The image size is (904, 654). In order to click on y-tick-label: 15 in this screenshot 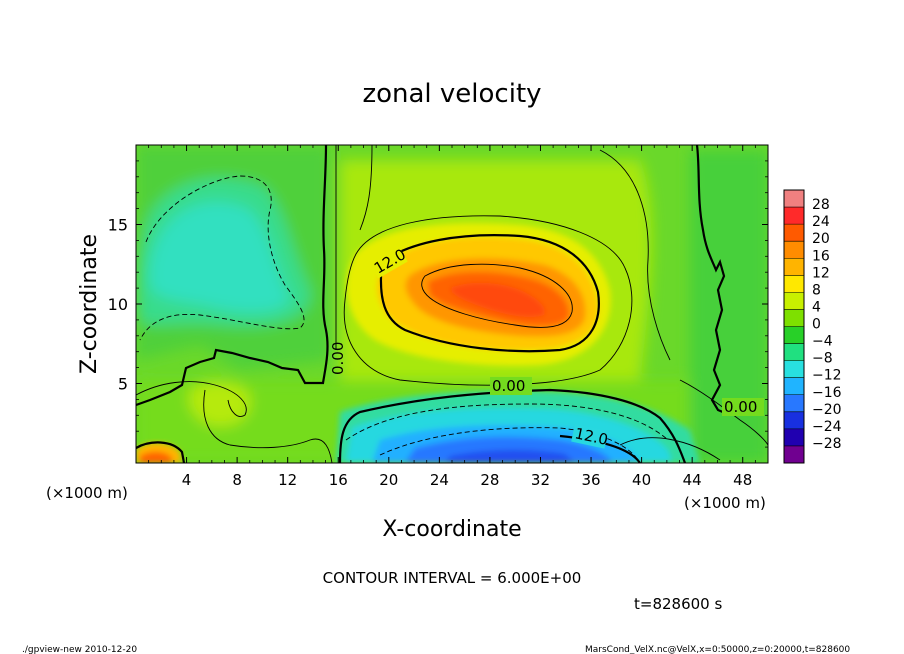, I will do `click(118, 225)`.